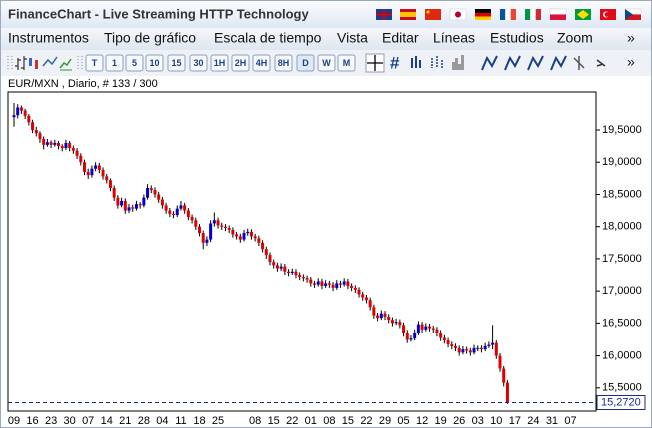 Image resolution: width=652 pixels, height=428 pixels. What do you see at coordinates (622, 259) in the screenshot?
I see `y-tick-label: 17,5000` at bounding box center [622, 259].